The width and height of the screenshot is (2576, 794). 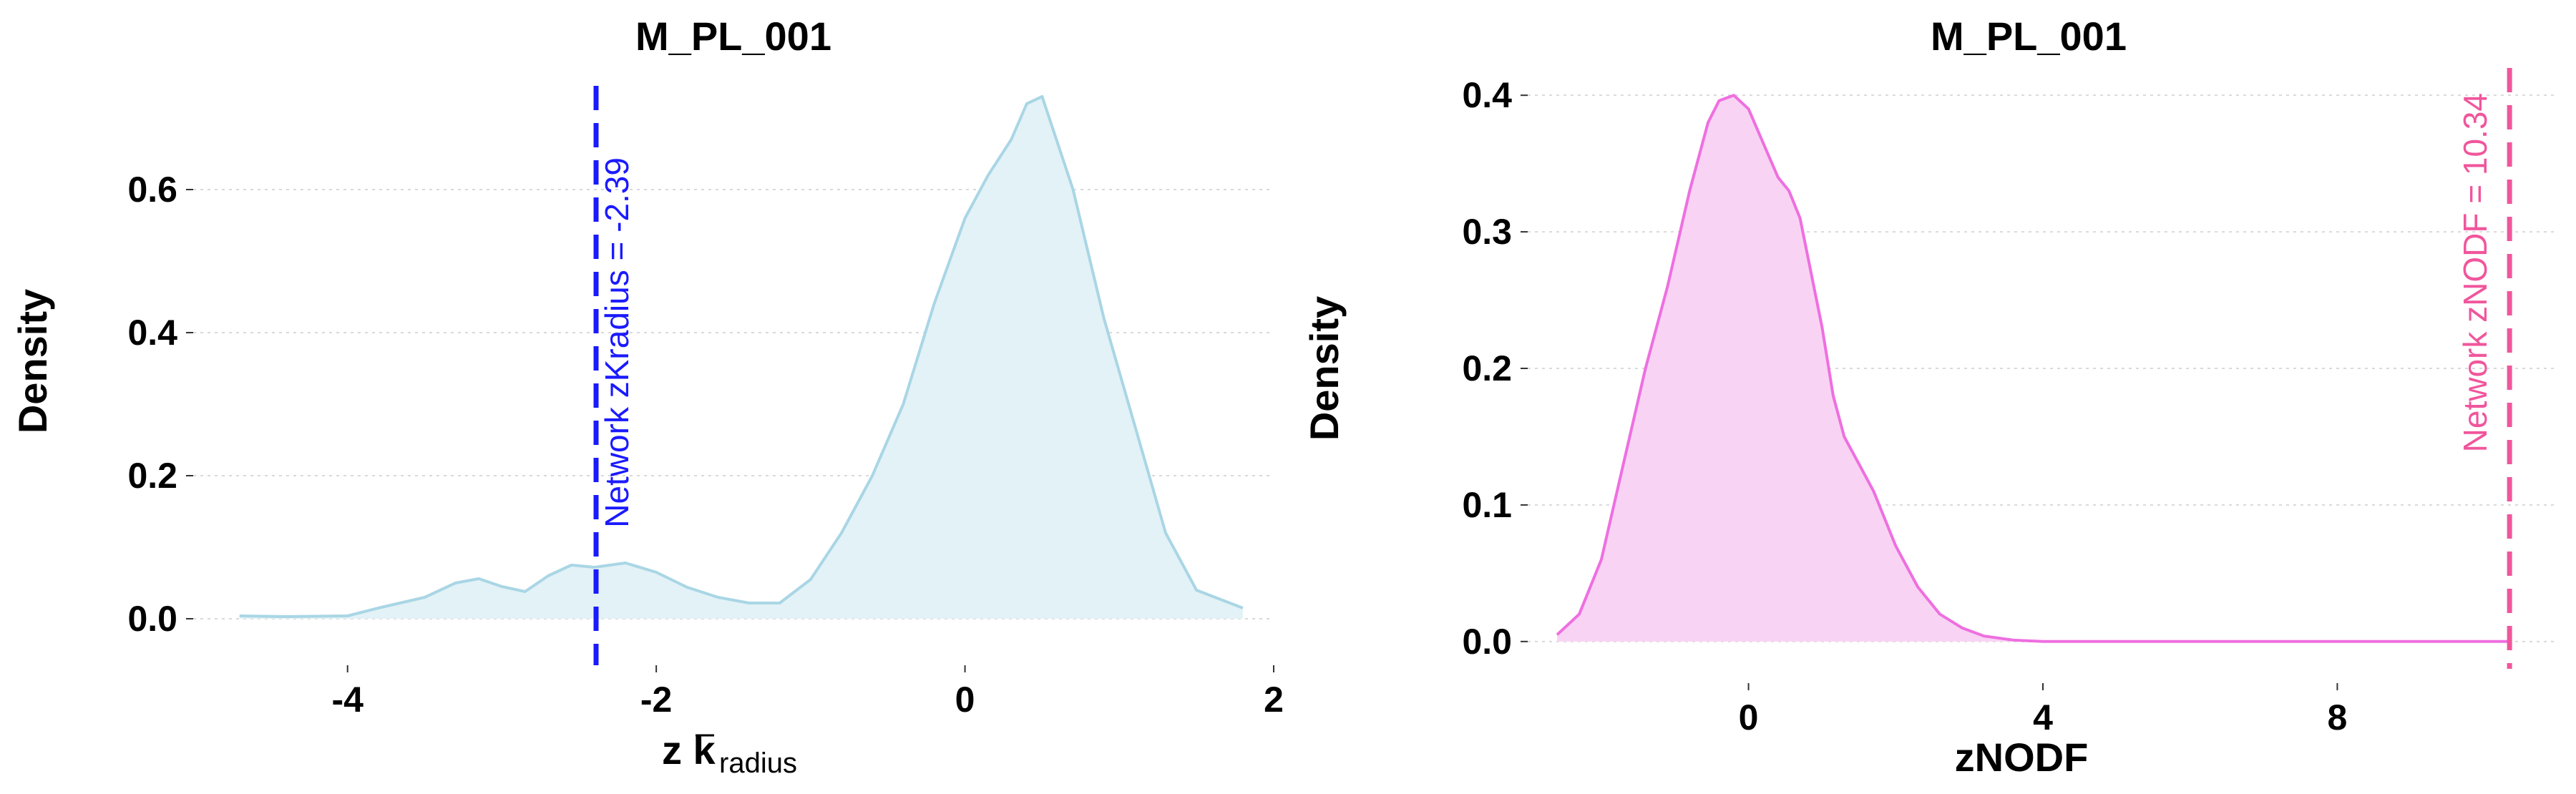 I want to click on x-tick-label: 2, so click(x=1274, y=700).